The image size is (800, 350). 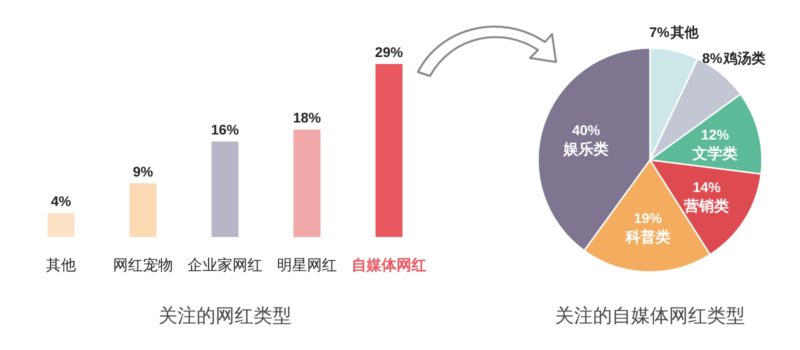 I want to click on x-tick-label: 明星网红, so click(x=307, y=265).